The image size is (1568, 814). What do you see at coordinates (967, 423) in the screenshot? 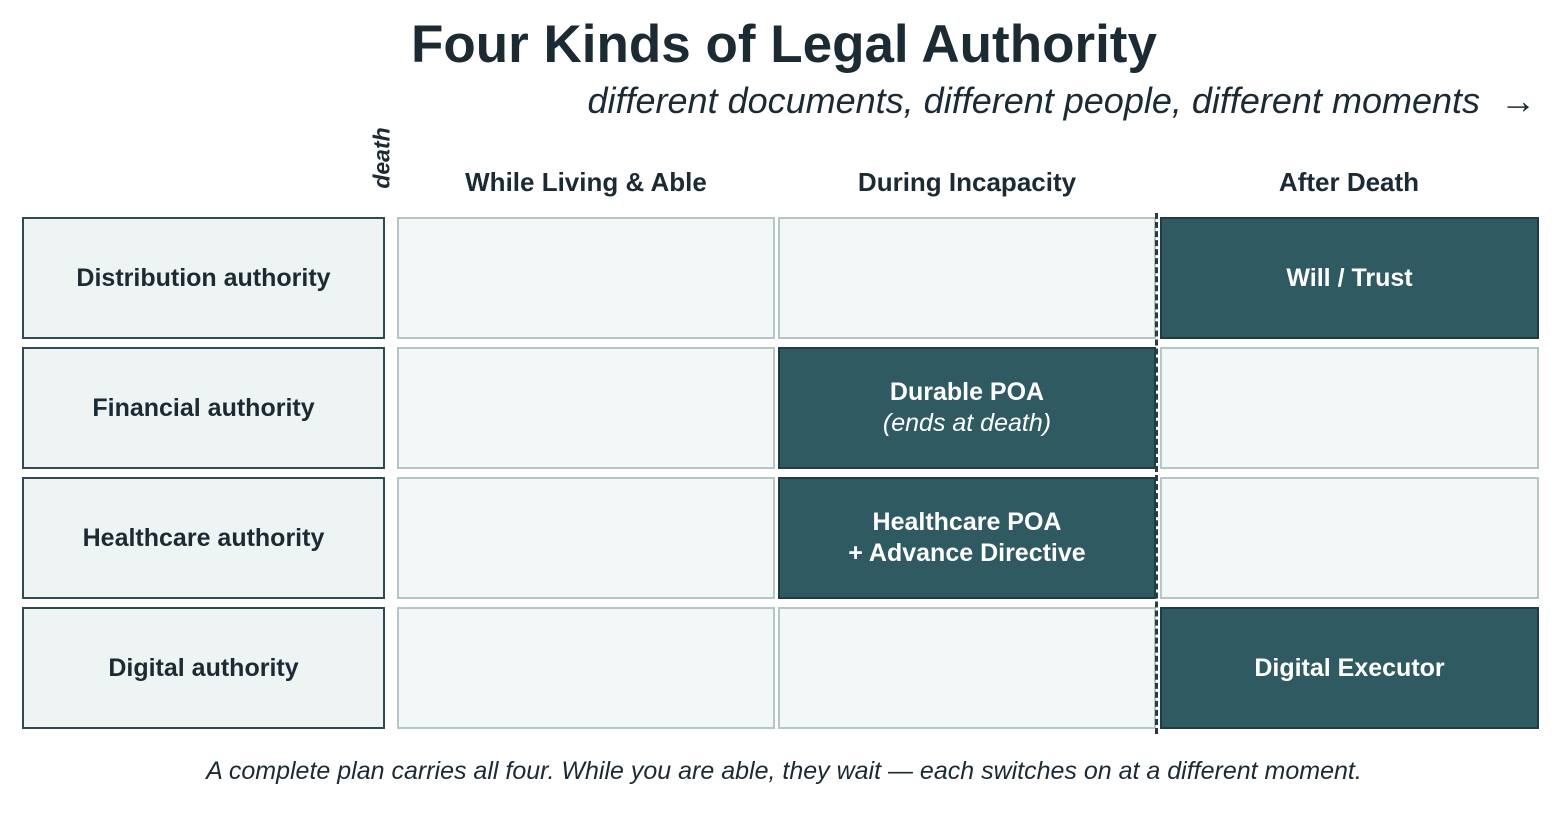
I see `durable-poa-note: (ends at death)` at bounding box center [967, 423].